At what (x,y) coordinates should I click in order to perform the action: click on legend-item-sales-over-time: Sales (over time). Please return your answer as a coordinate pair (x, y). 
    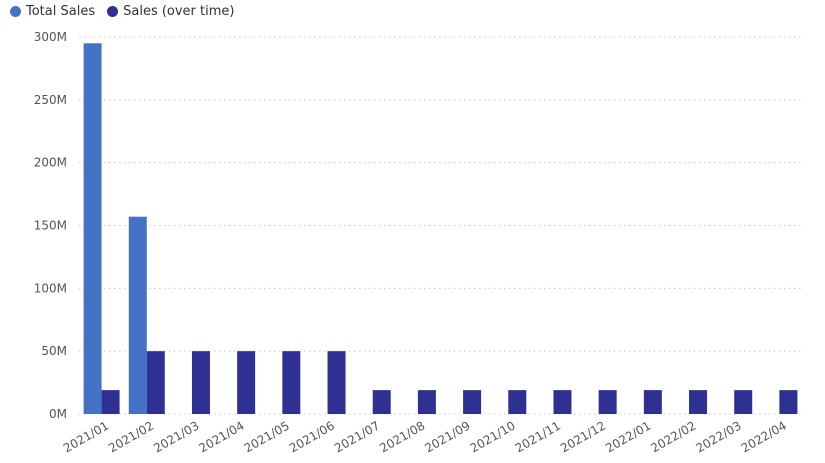
    Looking at the image, I should click on (170, 11).